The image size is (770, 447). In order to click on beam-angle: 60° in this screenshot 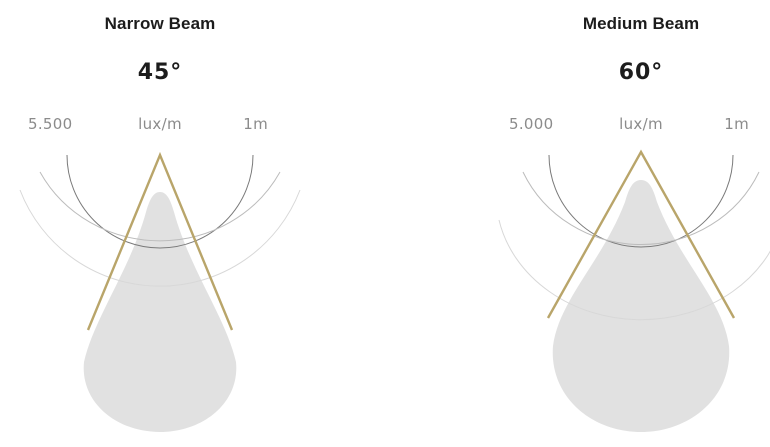, I will do `click(641, 72)`.